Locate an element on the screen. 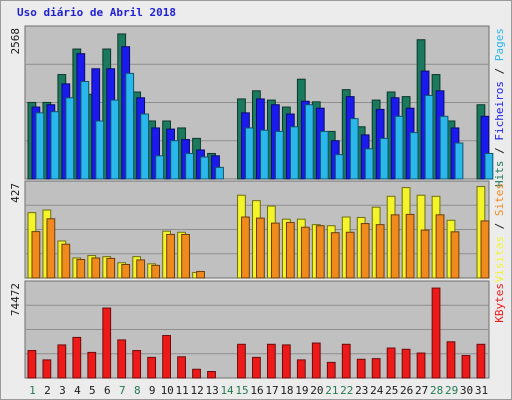 This screenshot has width=512, height=400. day-label-6: 6 is located at coordinates (107, 390).